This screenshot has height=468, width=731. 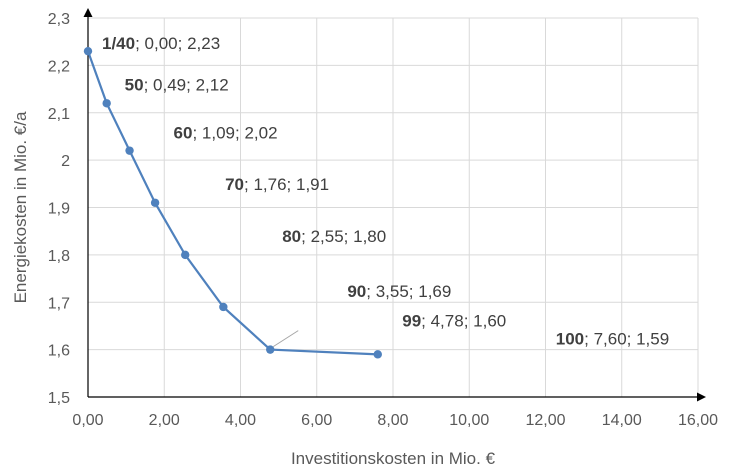 I want to click on data-label-name: 80, so click(x=291, y=236).